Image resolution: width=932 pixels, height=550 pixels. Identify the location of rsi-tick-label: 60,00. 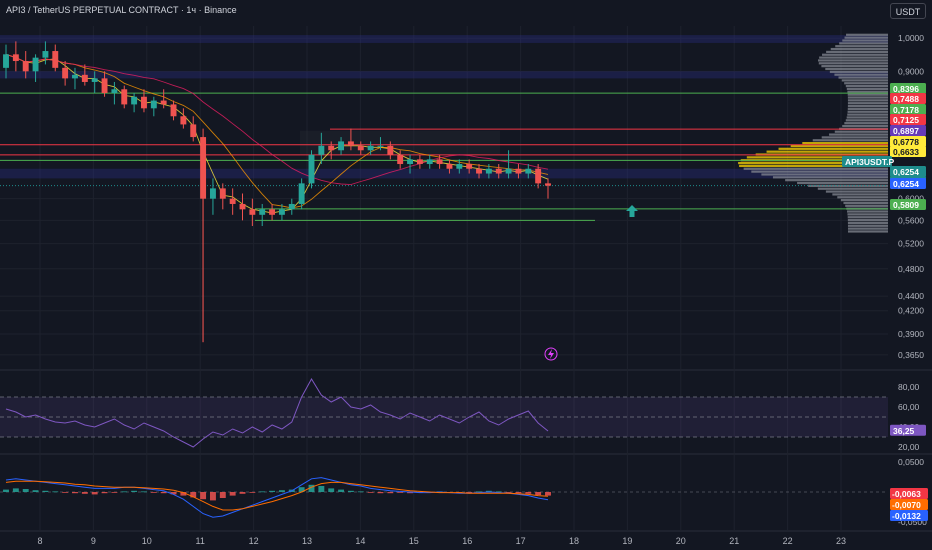
(909, 407).